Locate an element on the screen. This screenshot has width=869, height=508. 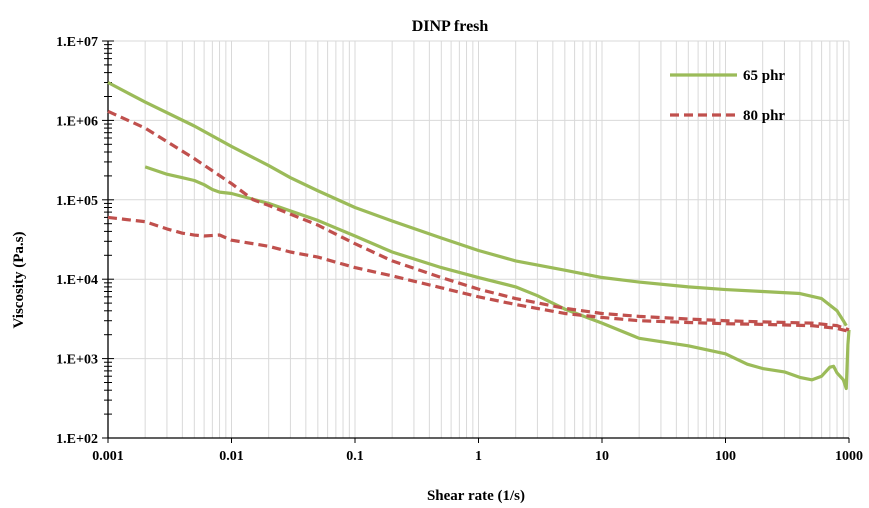
x-tick-label: 1 is located at coordinates (478, 456).